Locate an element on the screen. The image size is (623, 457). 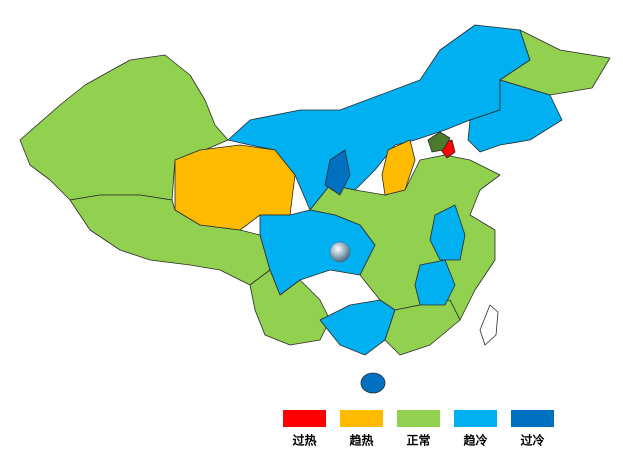
location-marker is located at coordinates (340, 252).